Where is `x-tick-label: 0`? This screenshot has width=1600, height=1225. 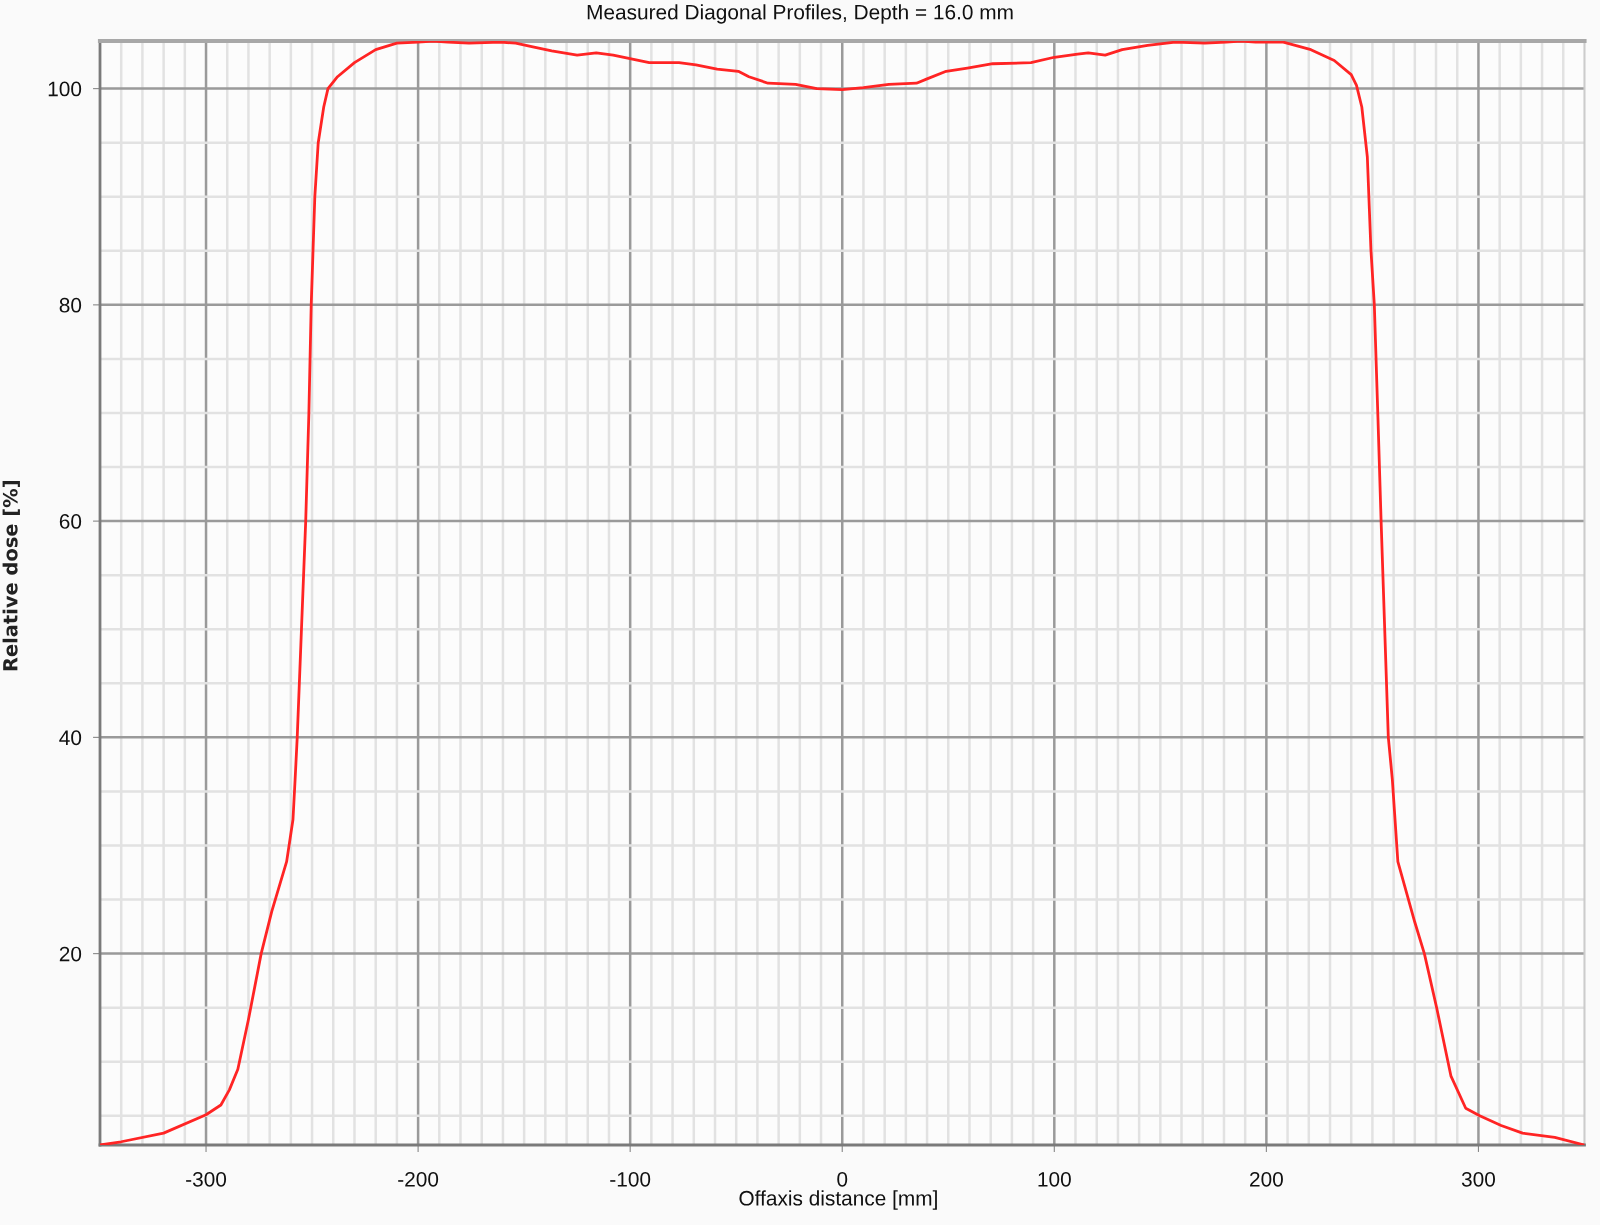
x-tick-label: 0 is located at coordinates (842, 1179).